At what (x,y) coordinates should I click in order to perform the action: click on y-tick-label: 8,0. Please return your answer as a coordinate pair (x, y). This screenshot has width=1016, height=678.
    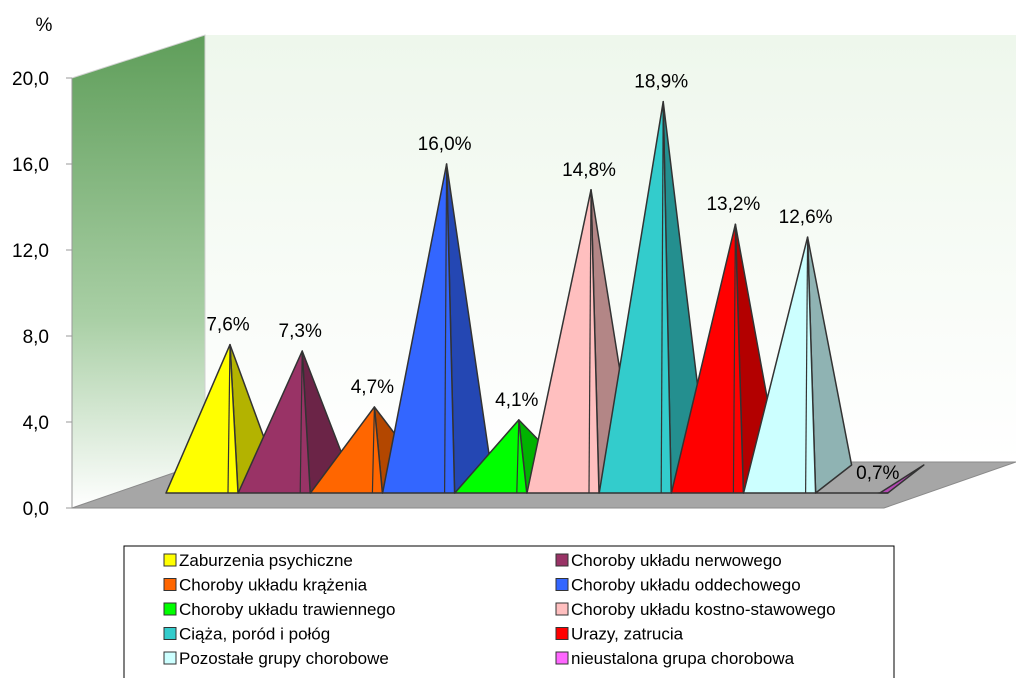
    Looking at the image, I should click on (36, 337).